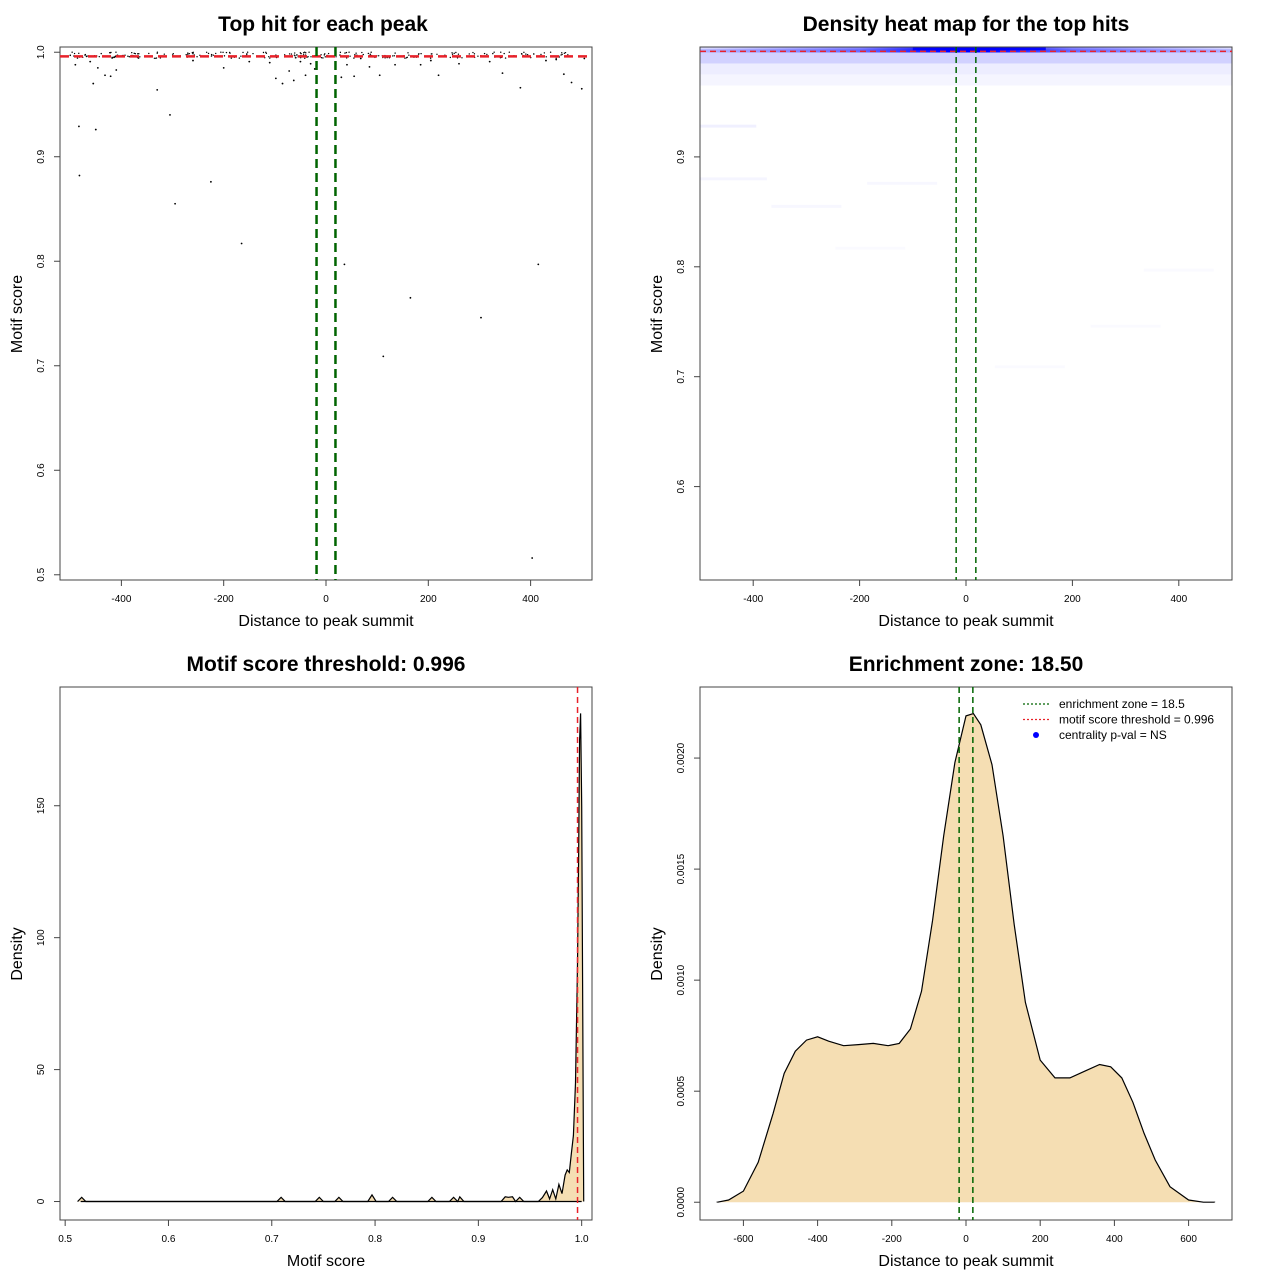 This screenshot has height=1280, width=1280. What do you see at coordinates (966, 1239) in the screenshot?
I see `panel-enrichment-x-tick-label: 0` at bounding box center [966, 1239].